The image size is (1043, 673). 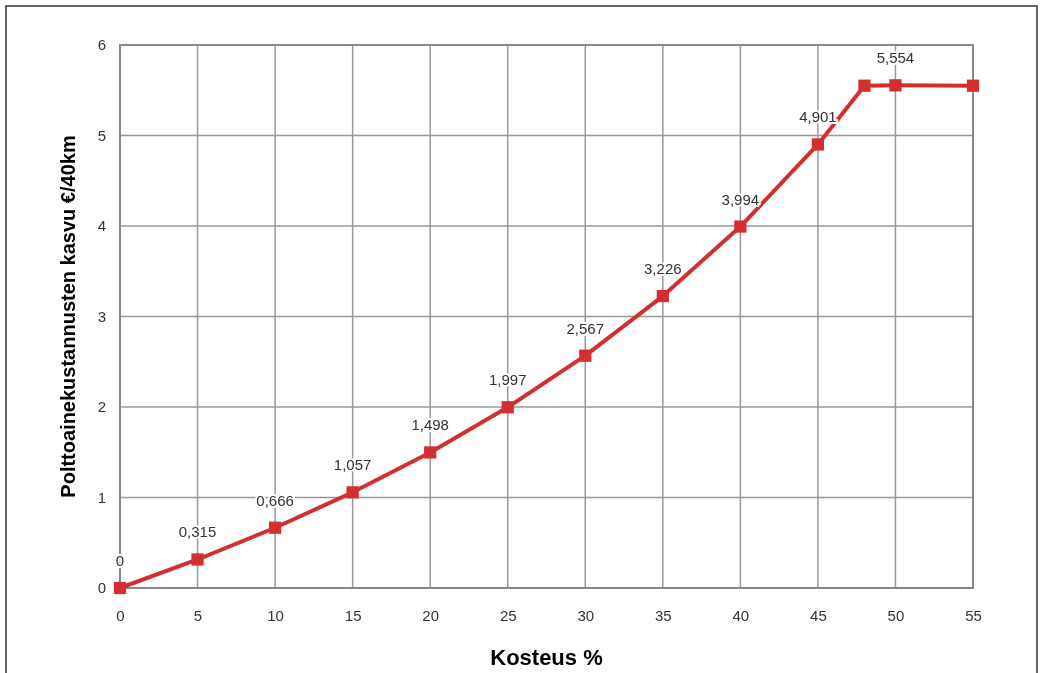 I want to click on data-label: 0,666, so click(x=275, y=500).